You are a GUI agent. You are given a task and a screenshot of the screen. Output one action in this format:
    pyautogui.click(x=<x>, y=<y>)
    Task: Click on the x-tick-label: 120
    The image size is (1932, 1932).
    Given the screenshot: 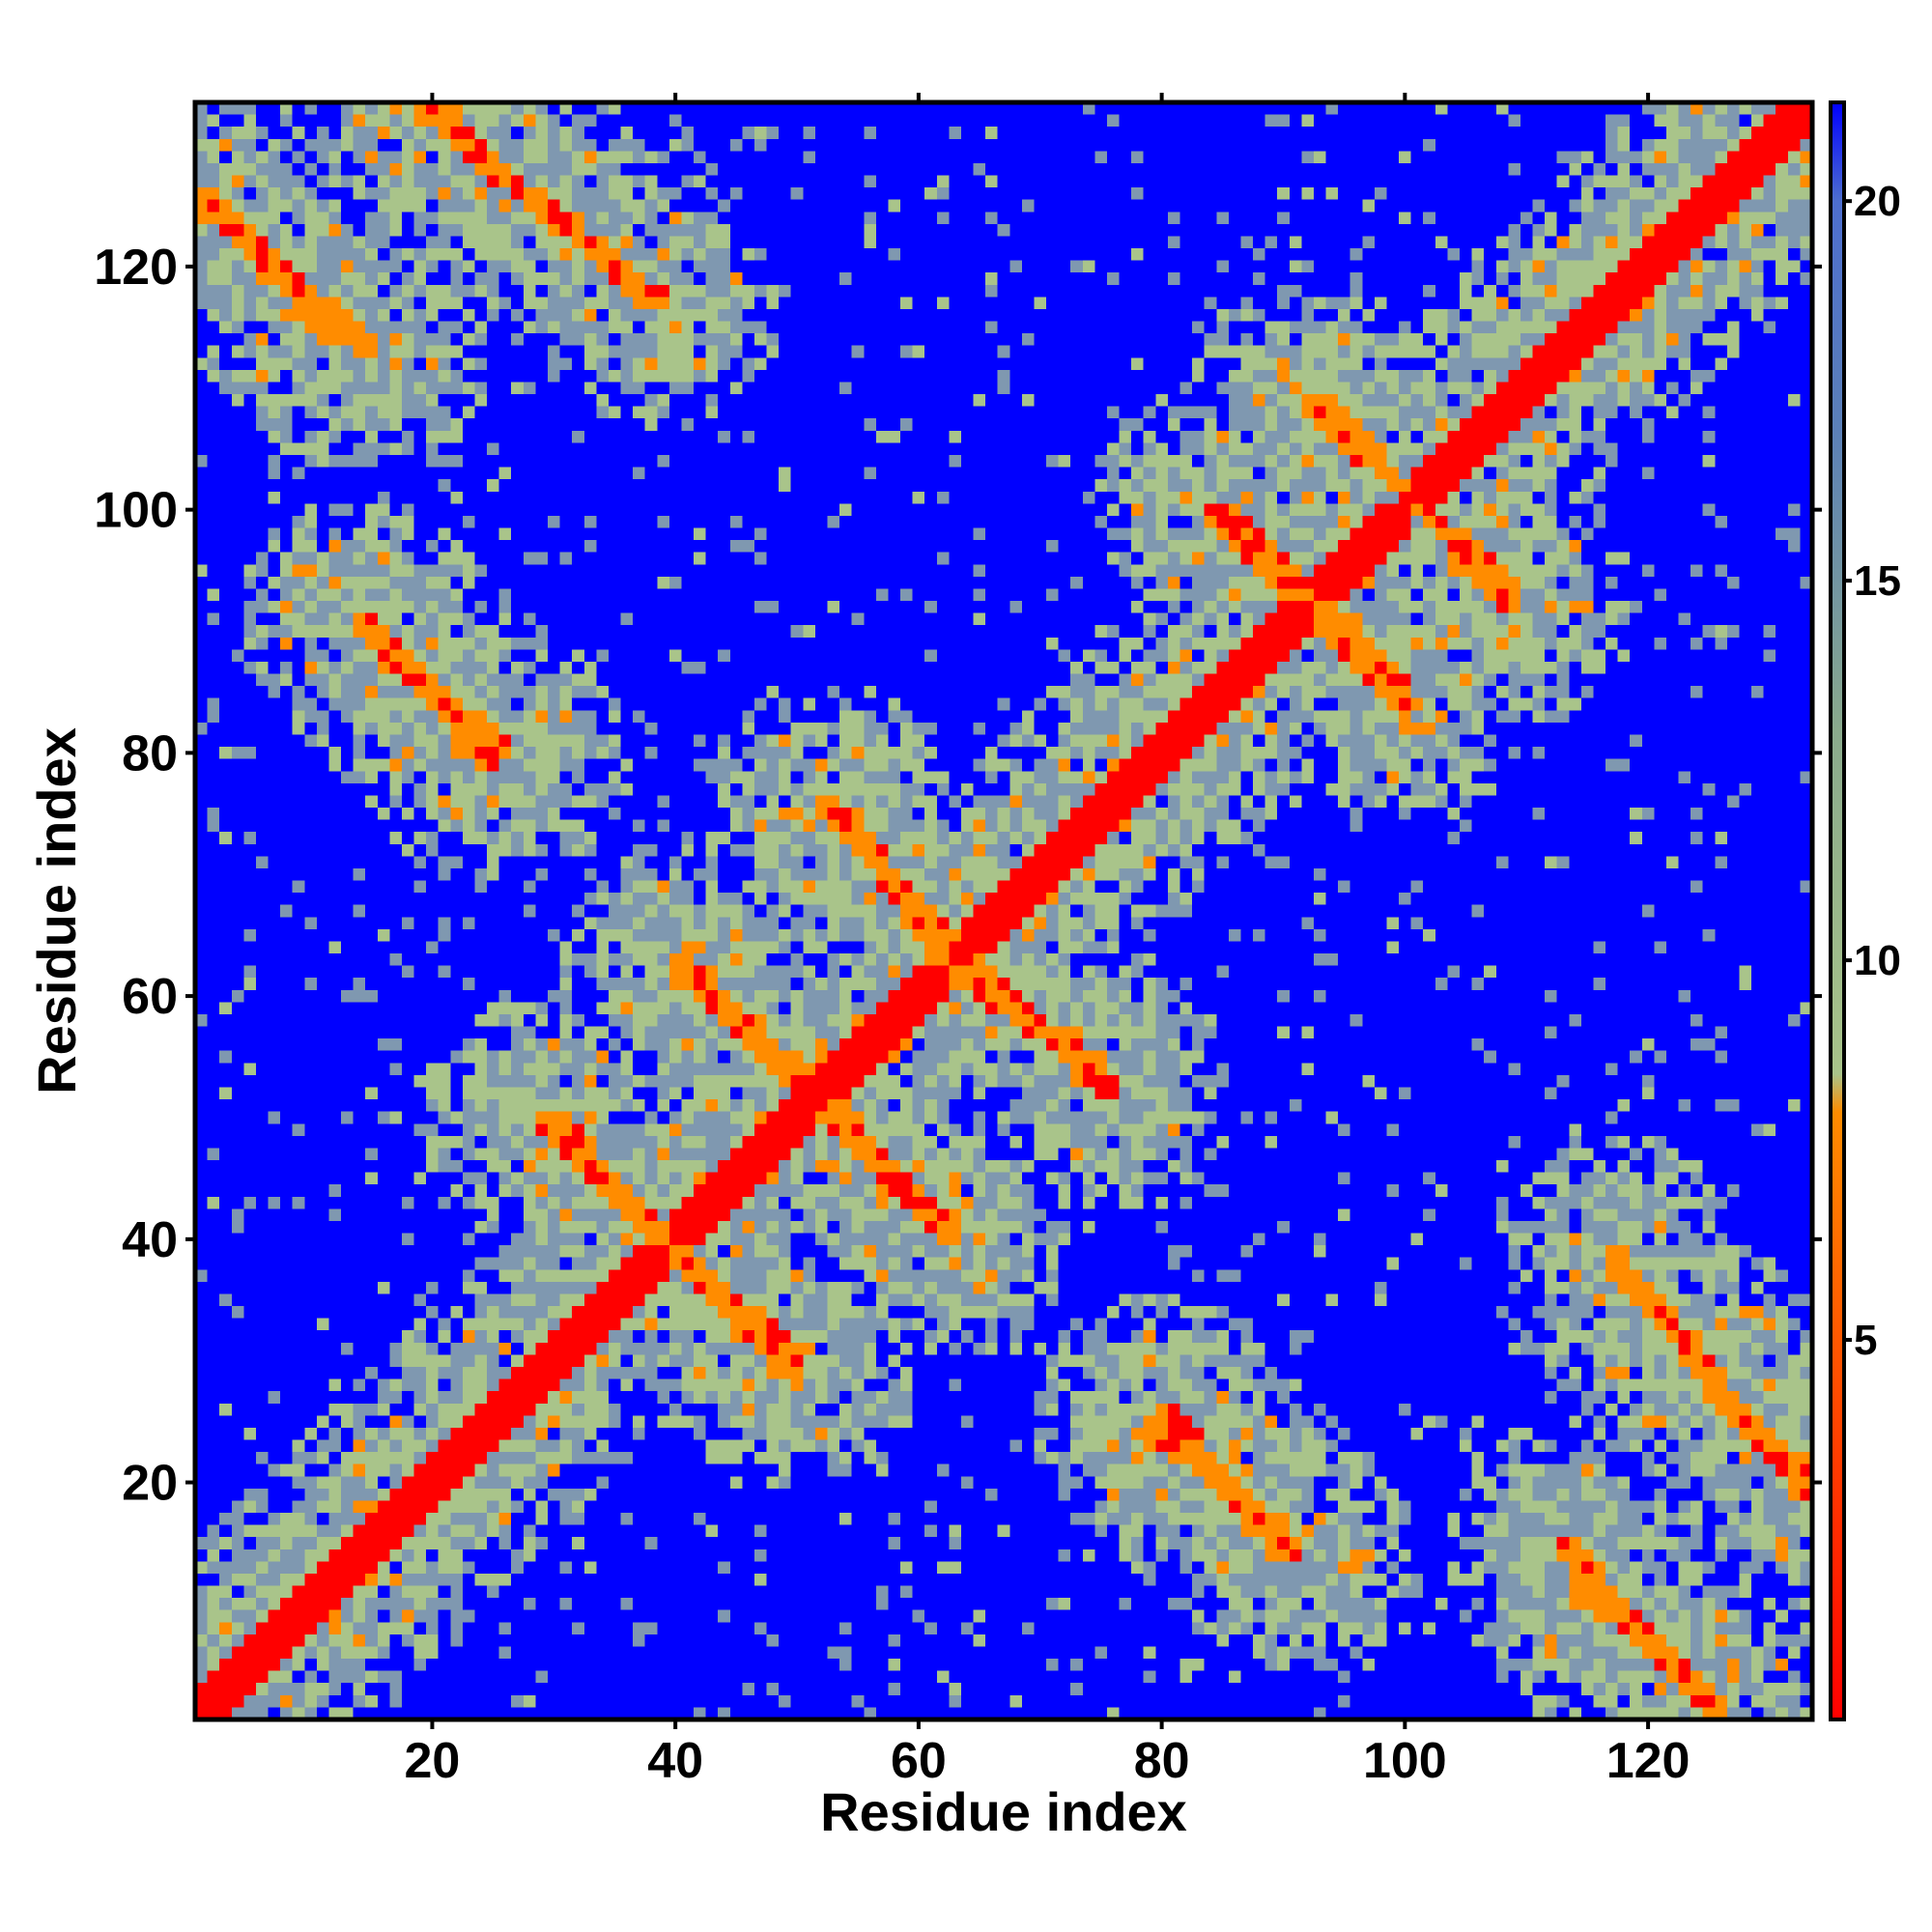 What is the action you would take?
    pyautogui.click(x=1648, y=1761)
    